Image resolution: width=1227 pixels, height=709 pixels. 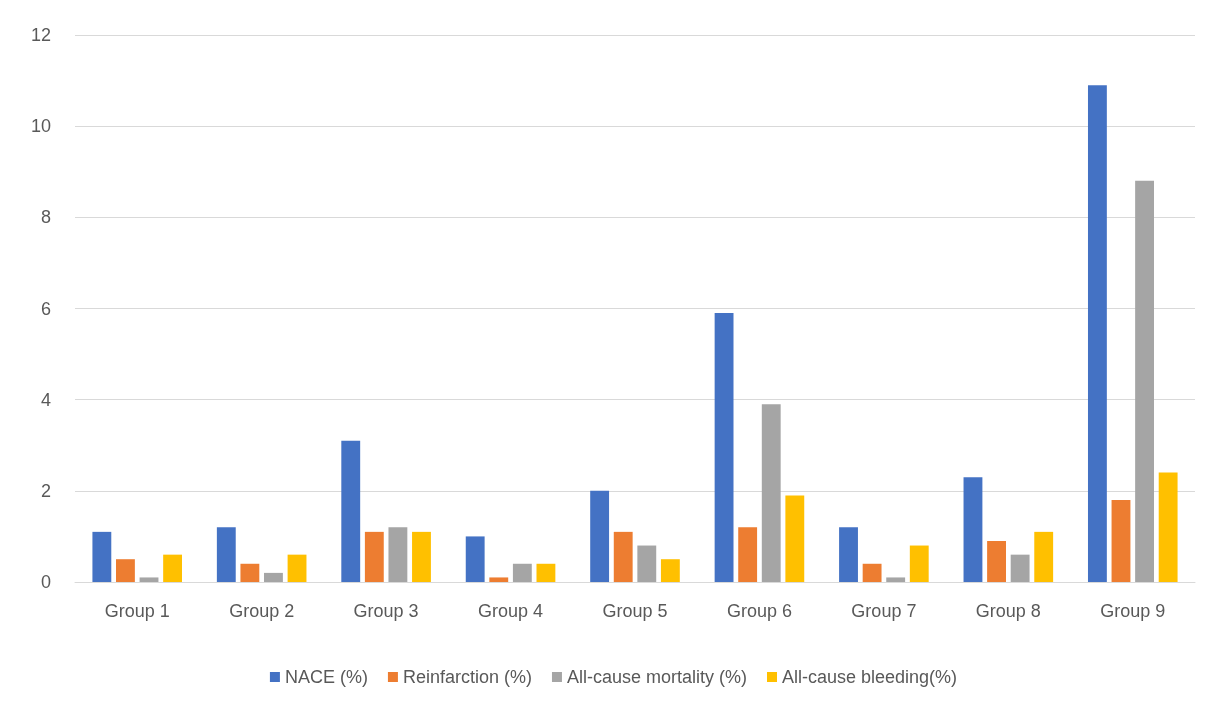 What do you see at coordinates (1133, 611) in the screenshot?
I see `x-tick-label: Group 9` at bounding box center [1133, 611].